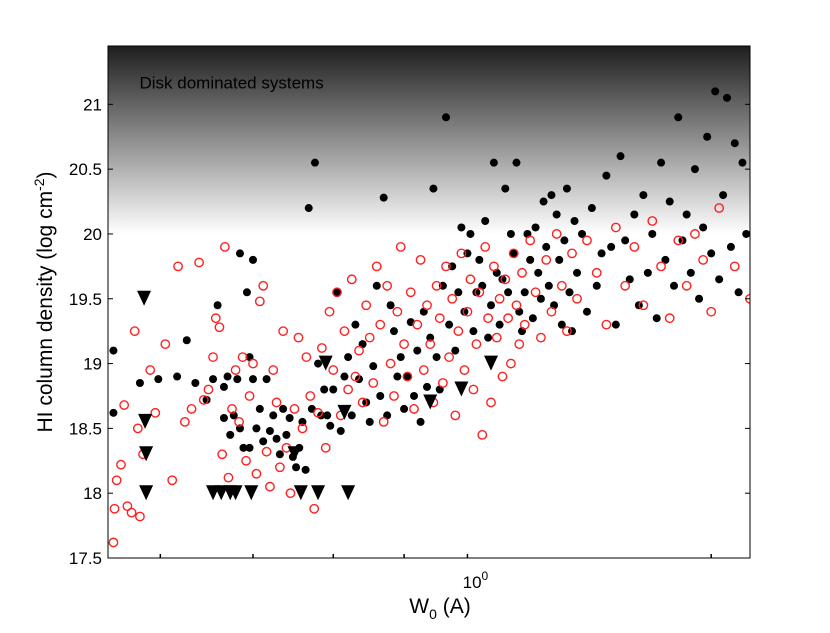  I want to click on y-tick-label: 21, so click(92, 104).